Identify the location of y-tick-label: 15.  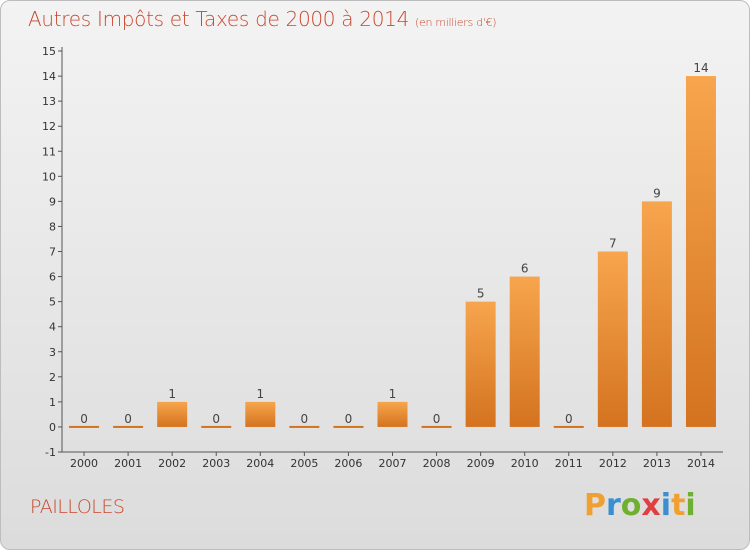
(49, 51).